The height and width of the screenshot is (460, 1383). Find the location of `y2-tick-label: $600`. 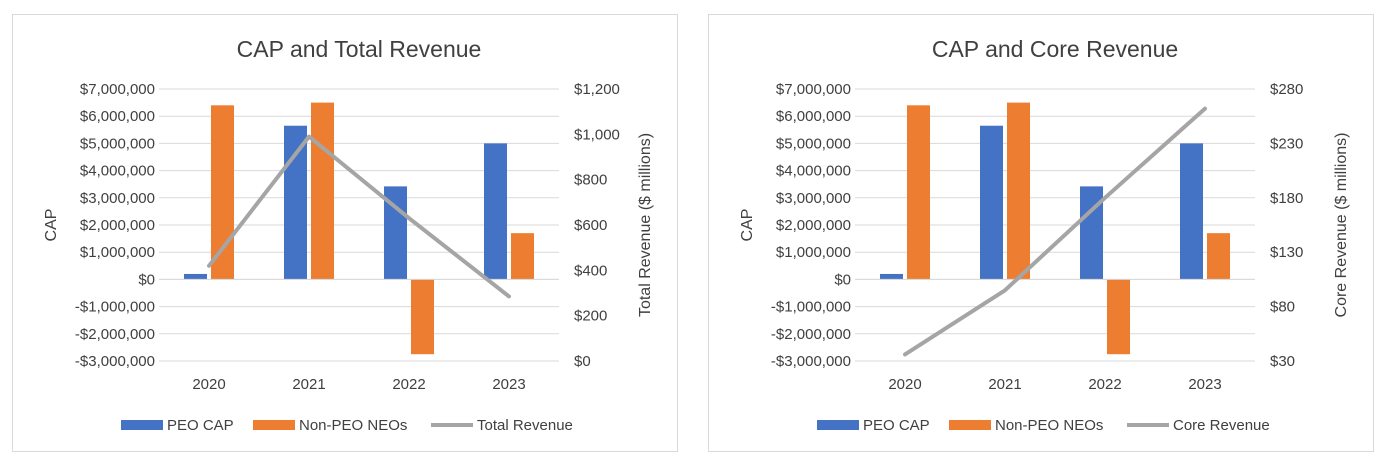

y2-tick-label: $600 is located at coordinates (590, 225).